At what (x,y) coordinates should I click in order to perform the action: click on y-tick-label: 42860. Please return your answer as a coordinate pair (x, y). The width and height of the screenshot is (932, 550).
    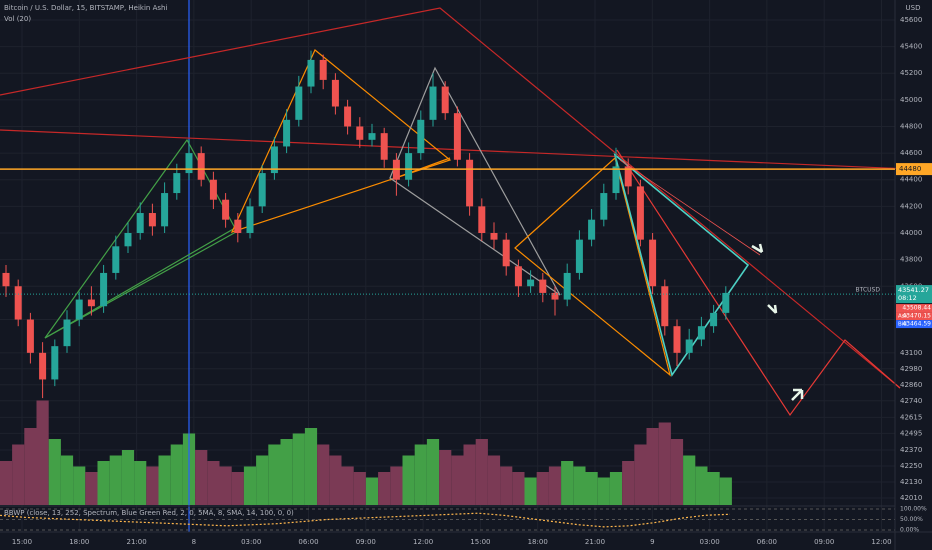
    Looking at the image, I should click on (911, 385).